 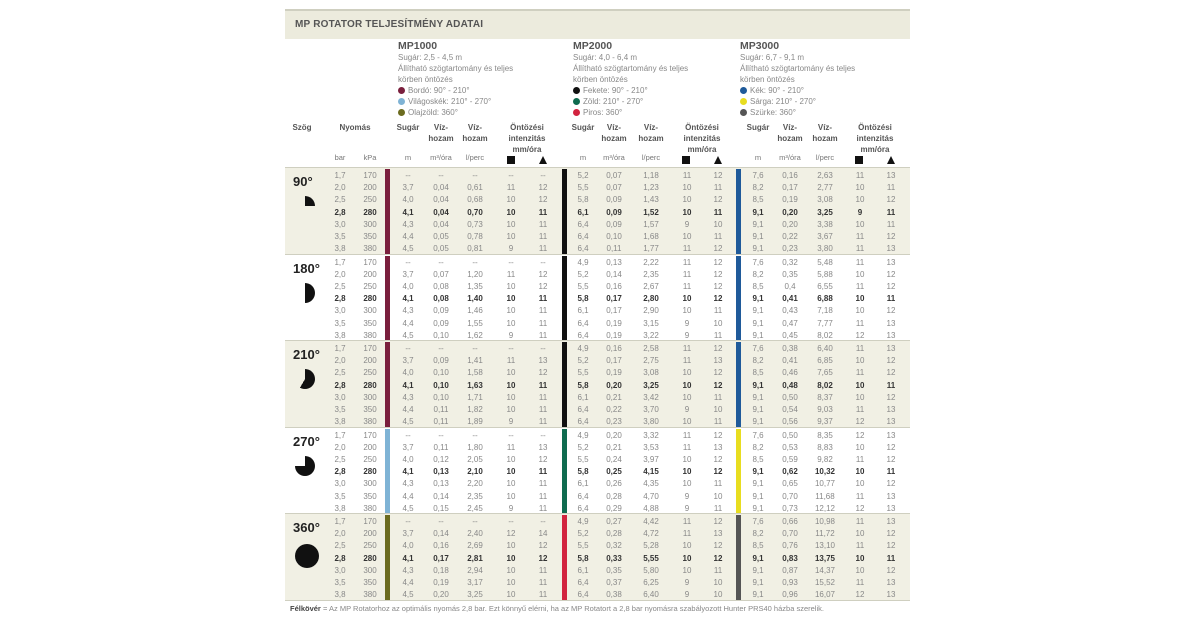 I want to click on table-cell: 2,20, so click(x=475, y=484).